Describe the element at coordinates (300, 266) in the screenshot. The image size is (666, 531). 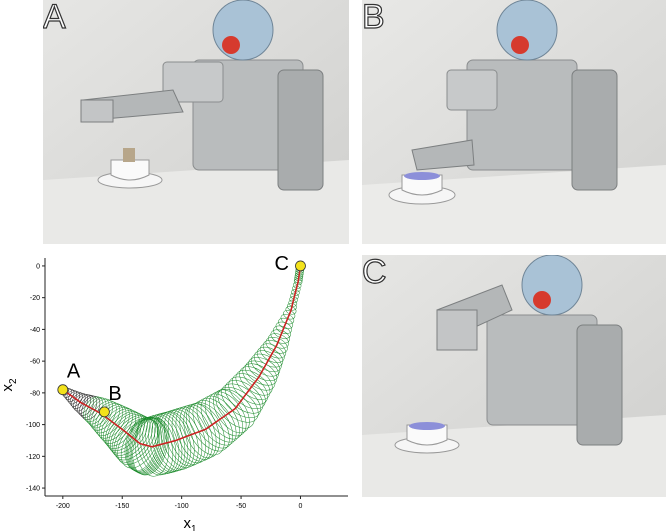
I see `waypoint-marker-c` at that location.